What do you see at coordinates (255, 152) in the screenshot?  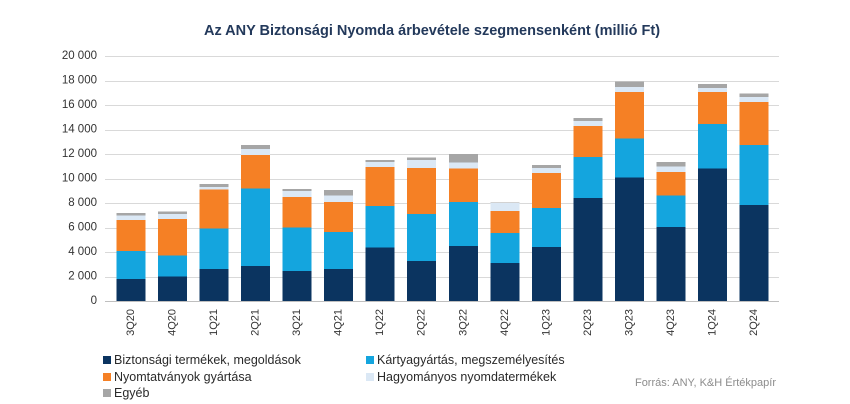 I see `bar-hagyomanyos-2Q21` at bounding box center [255, 152].